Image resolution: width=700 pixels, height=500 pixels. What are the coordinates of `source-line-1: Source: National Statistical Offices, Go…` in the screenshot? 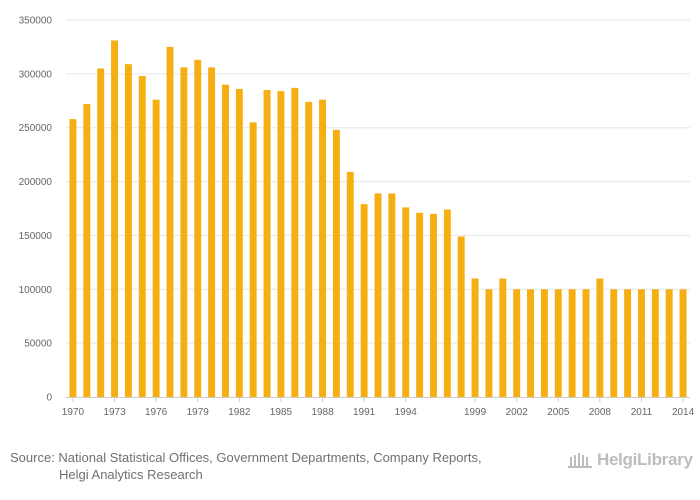 It's located at (246, 457).